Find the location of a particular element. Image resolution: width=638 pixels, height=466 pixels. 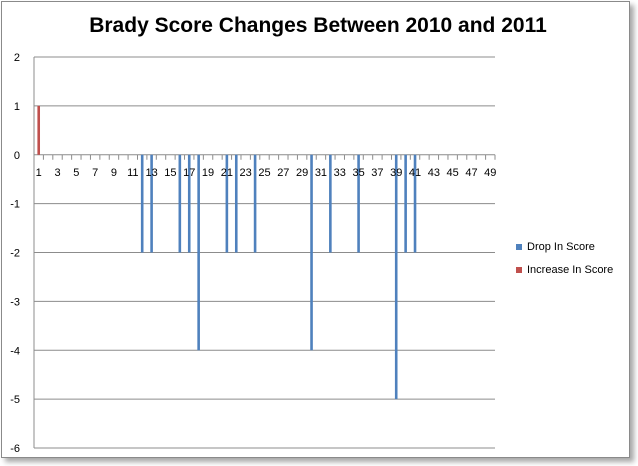

legend: Drop In Score Increase In Score is located at coordinates (564, 258).